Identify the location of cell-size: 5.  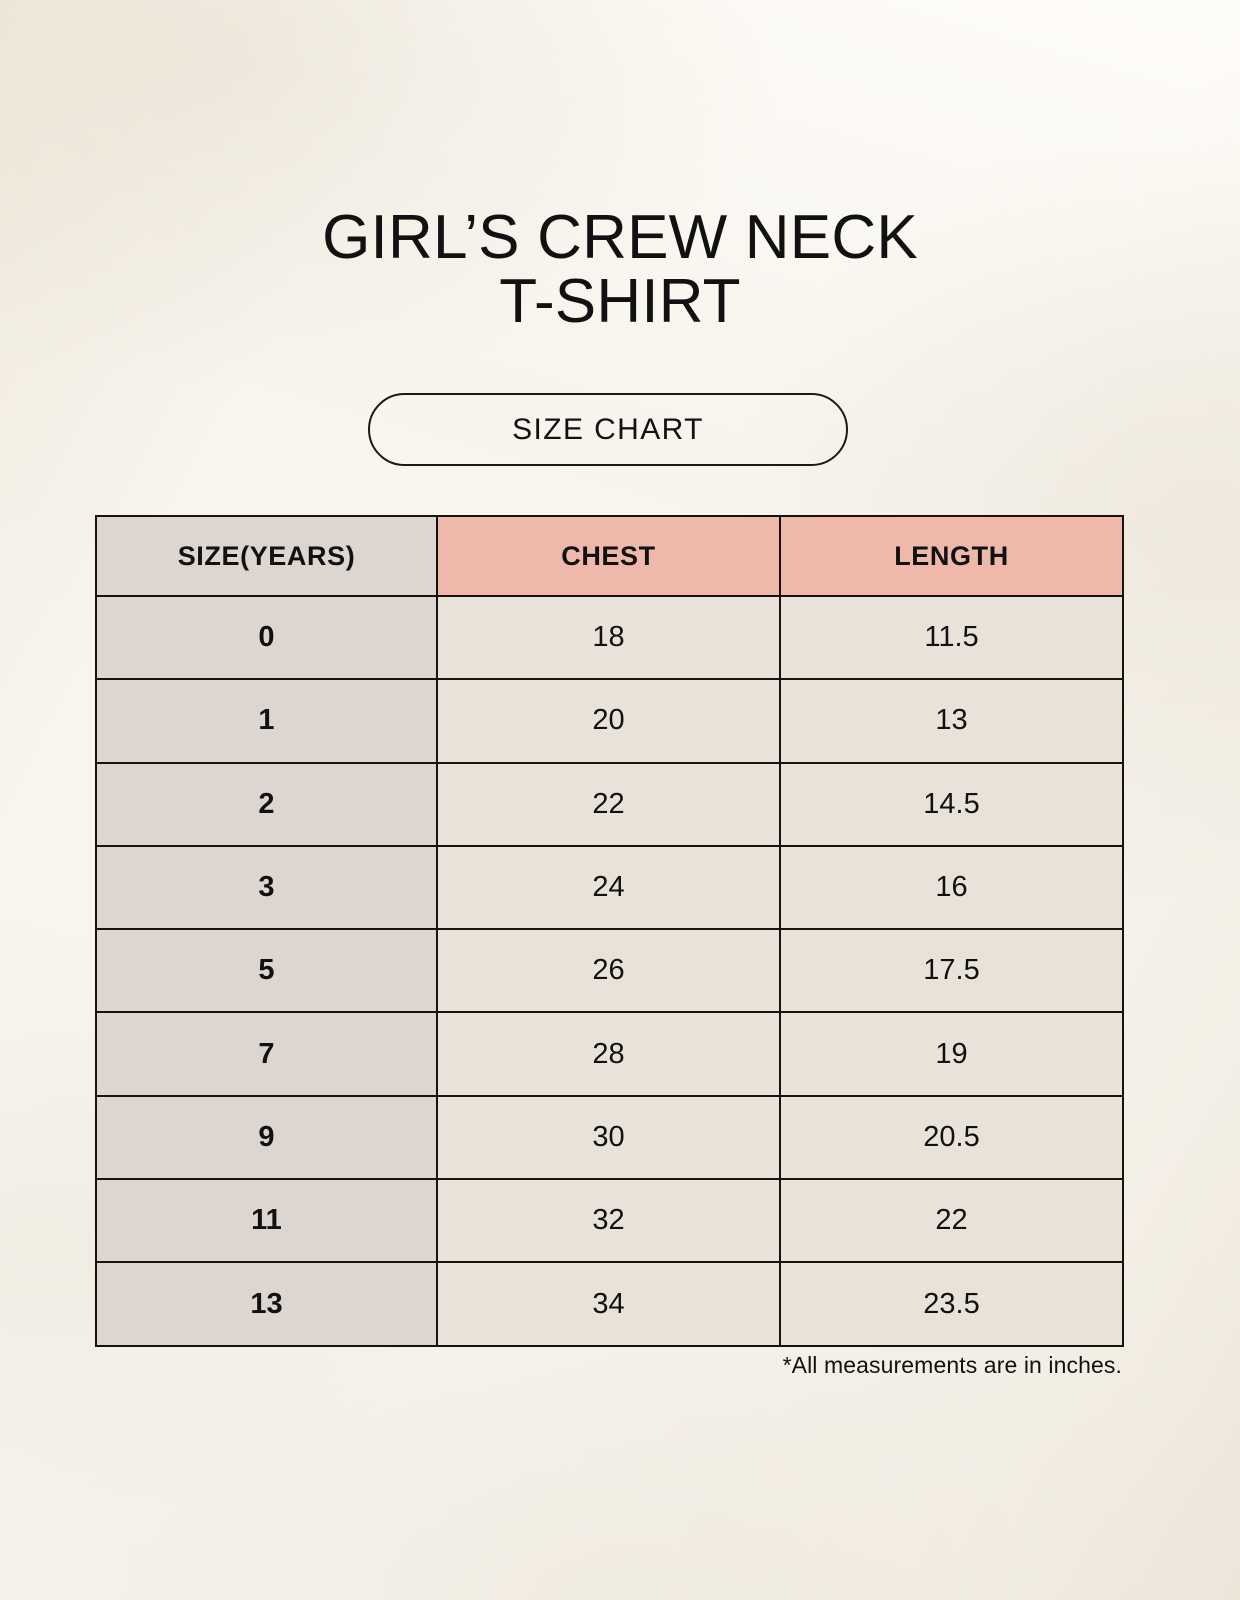
(266, 971).